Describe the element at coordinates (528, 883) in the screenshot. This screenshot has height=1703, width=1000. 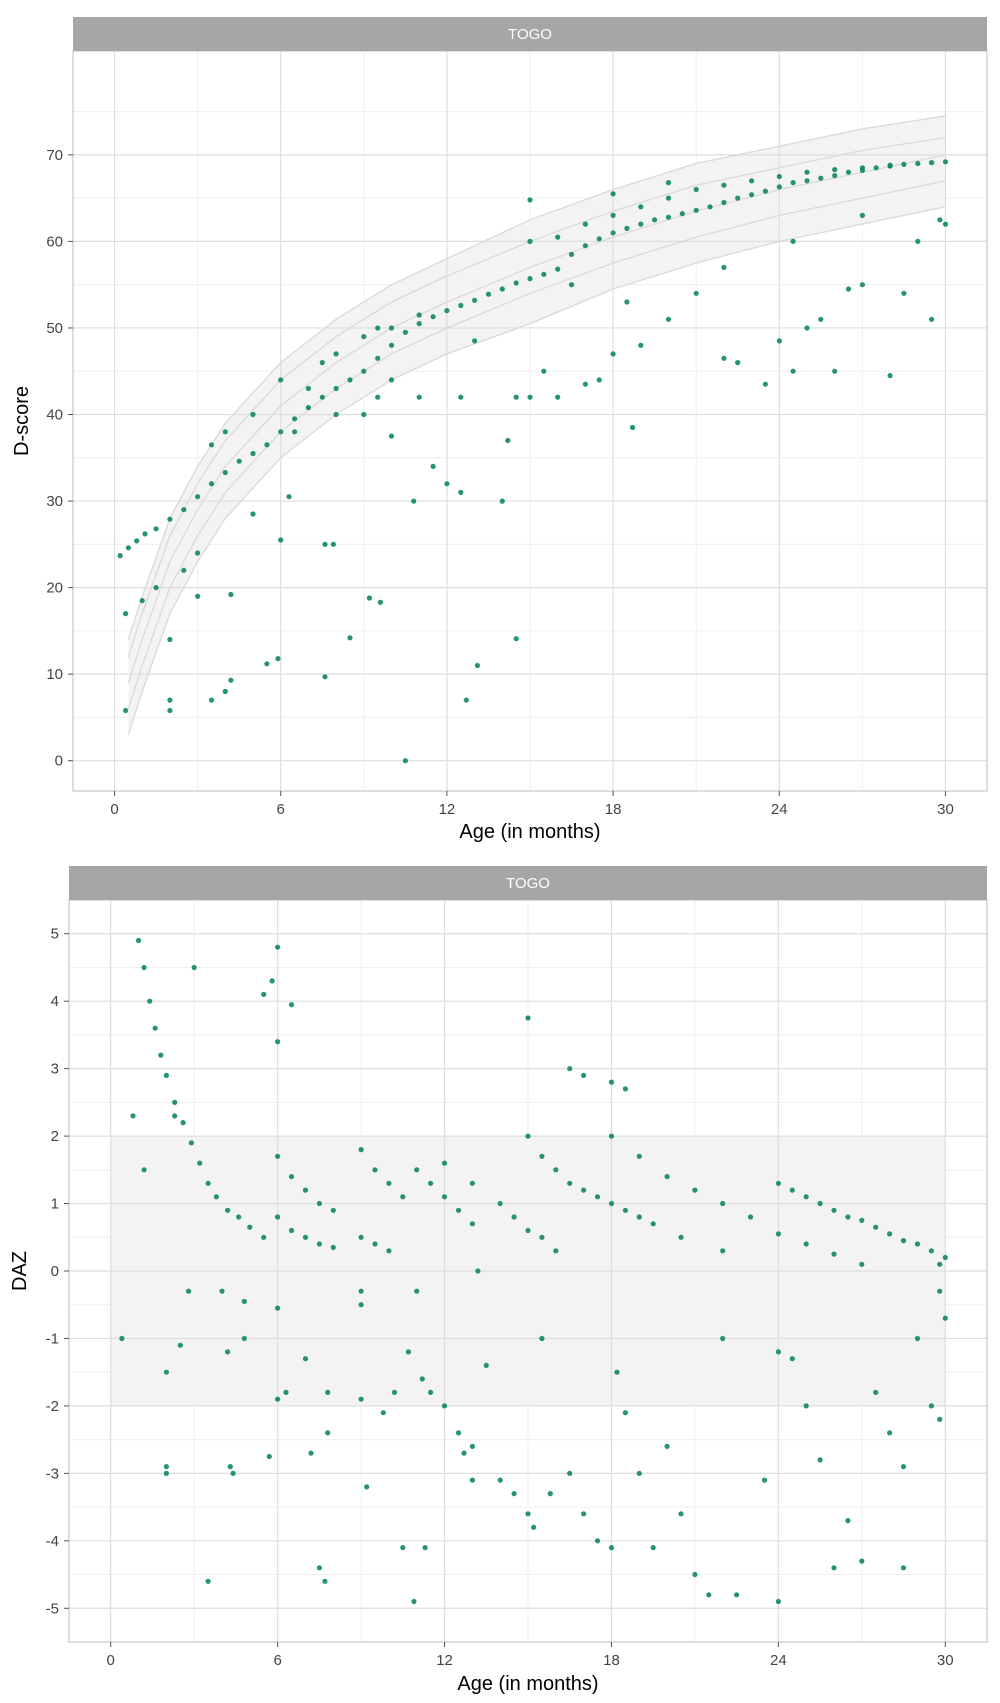
I see `facet-strip` at that location.